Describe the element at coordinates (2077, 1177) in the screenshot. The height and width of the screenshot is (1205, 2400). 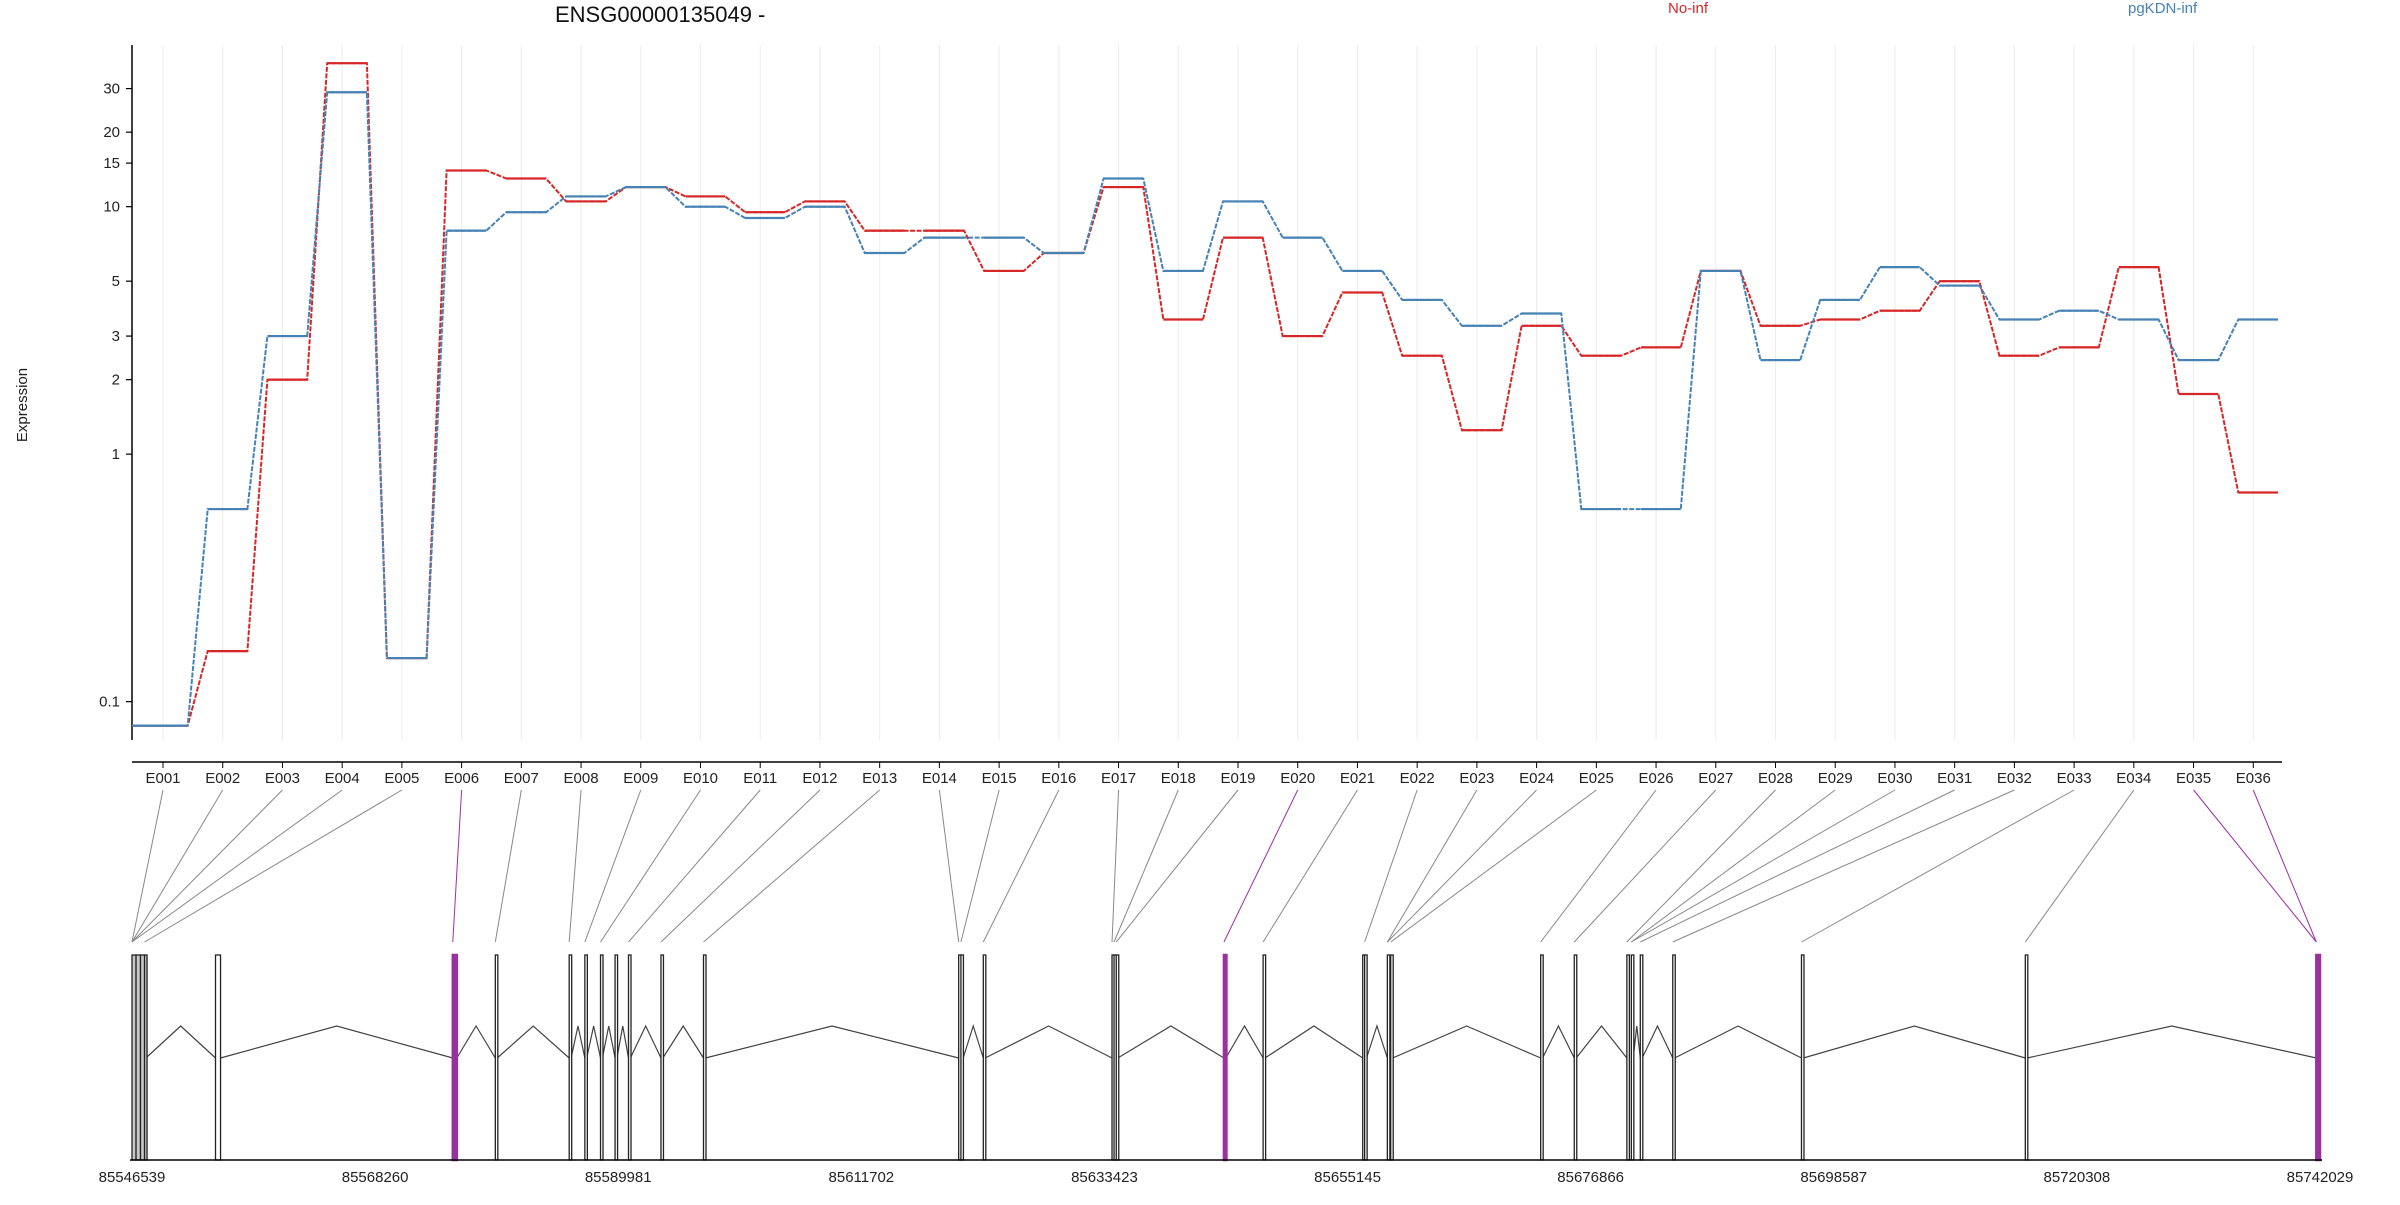
I see `coordinate-label: 85720308` at that location.